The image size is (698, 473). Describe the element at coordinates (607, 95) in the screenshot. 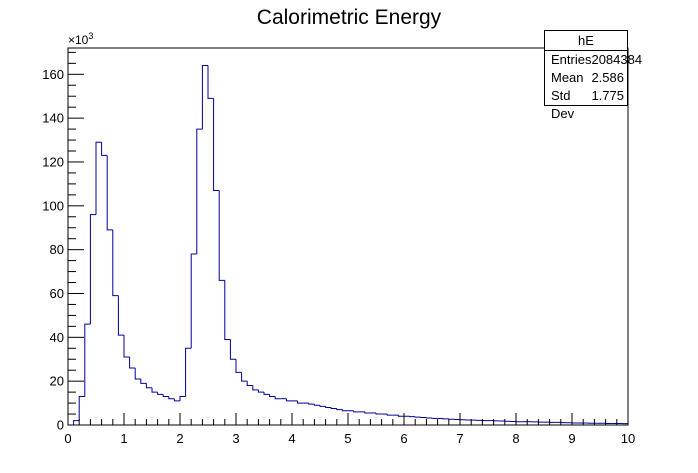

I see `stats-value: 1.775` at that location.